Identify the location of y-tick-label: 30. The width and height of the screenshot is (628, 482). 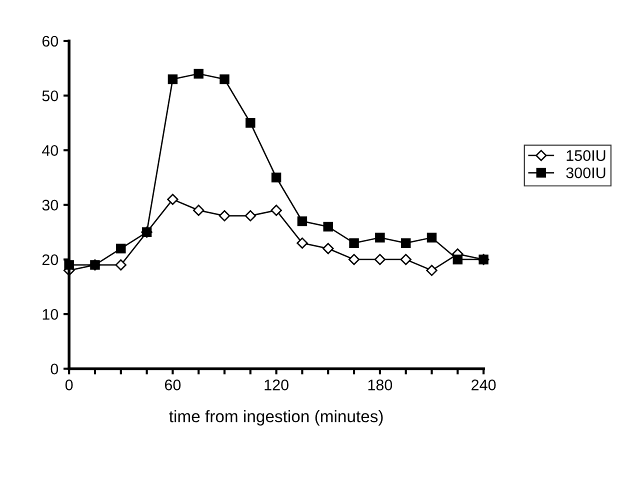
(50, 205).